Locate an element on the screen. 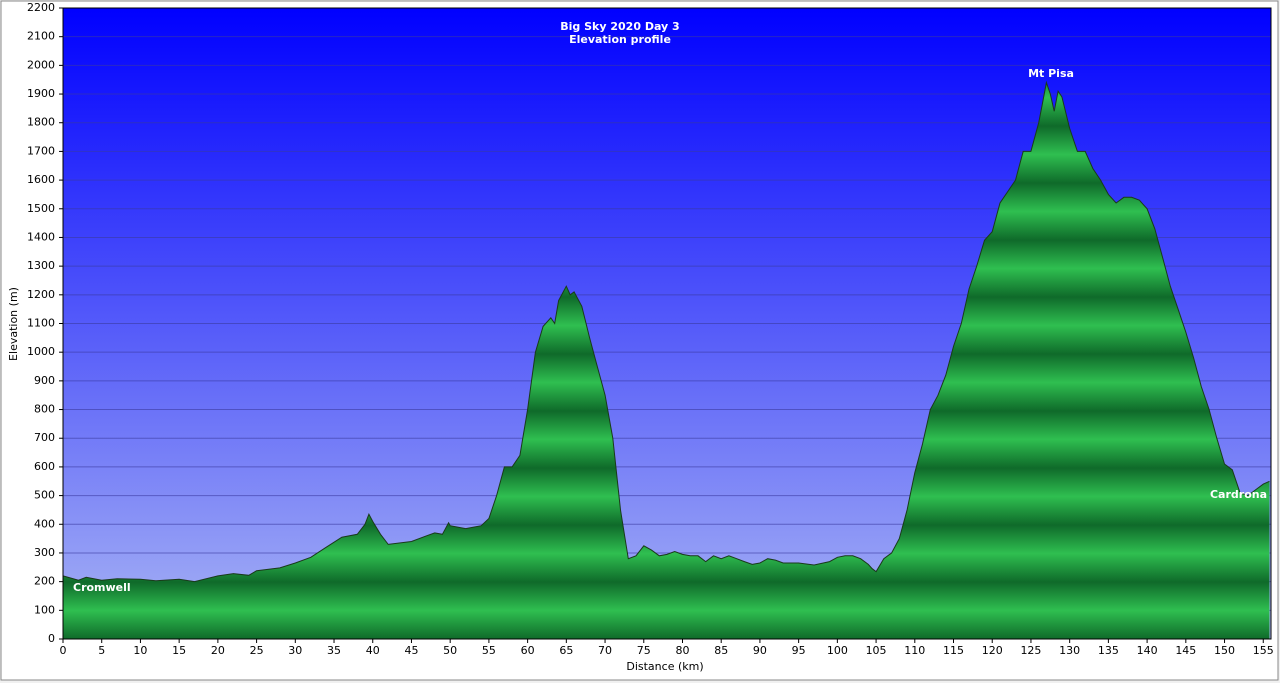  x-tick-label: 135 is located at coordinates (1108, 650).